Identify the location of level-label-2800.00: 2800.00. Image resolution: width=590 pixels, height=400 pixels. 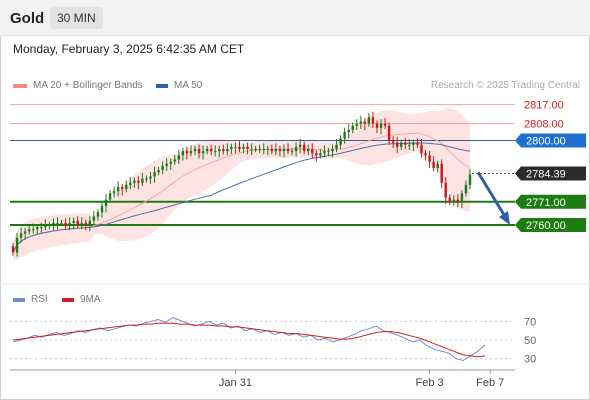
(546, 142).